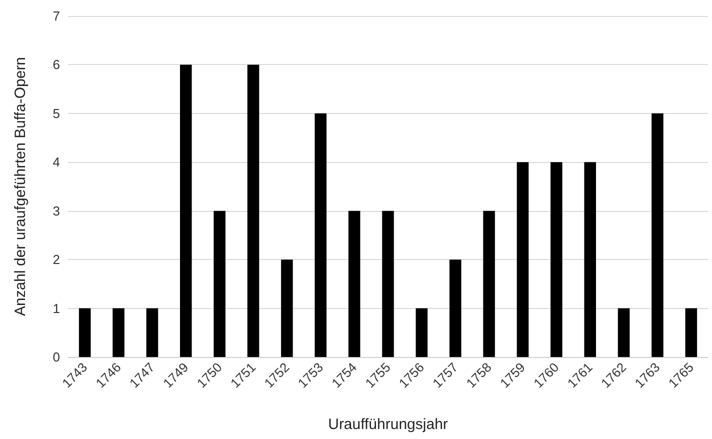  I want to click on y-tick-label: 3, so click(56, 210).